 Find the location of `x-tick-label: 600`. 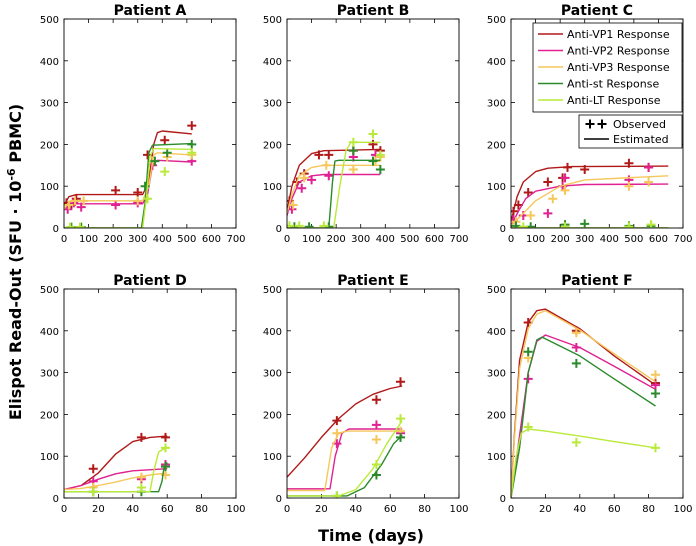

x-tick-label: 600 is located at coordinates (211, 239).